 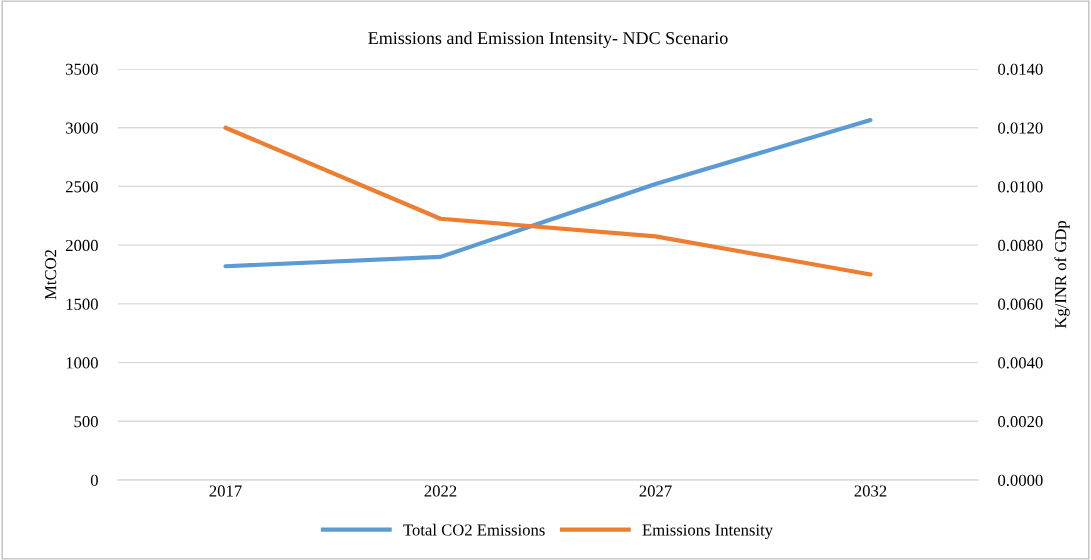 I want to click on y-axis-title: MtCO2, so click(x=51, y=274).